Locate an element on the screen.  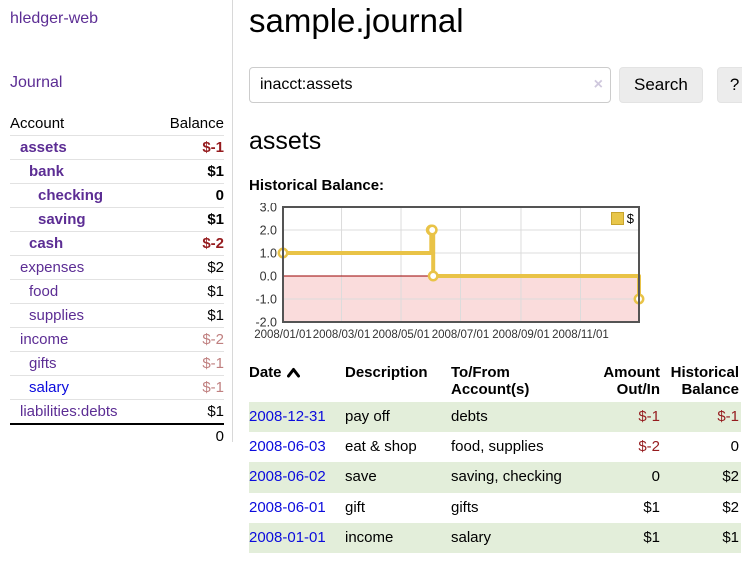
transaction-accounts: debts is located at coordinates (515, 417).